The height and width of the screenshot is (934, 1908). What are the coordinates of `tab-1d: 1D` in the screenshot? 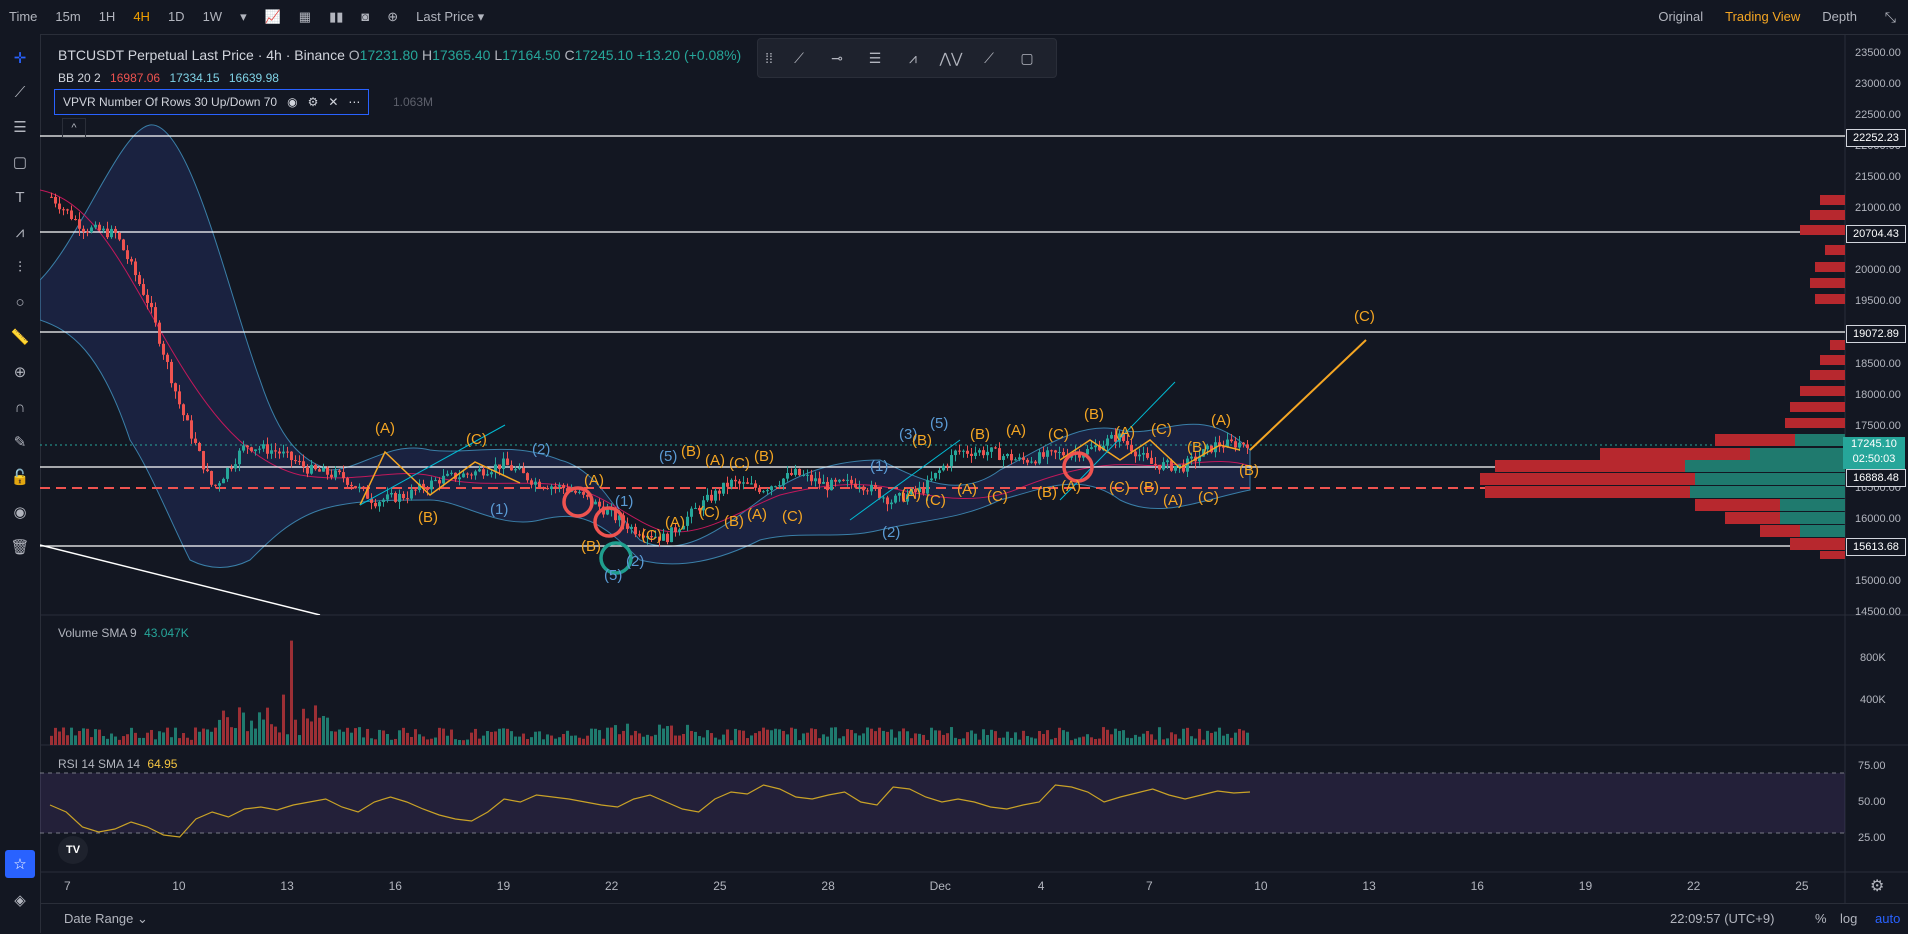 It's located at (176, 16).